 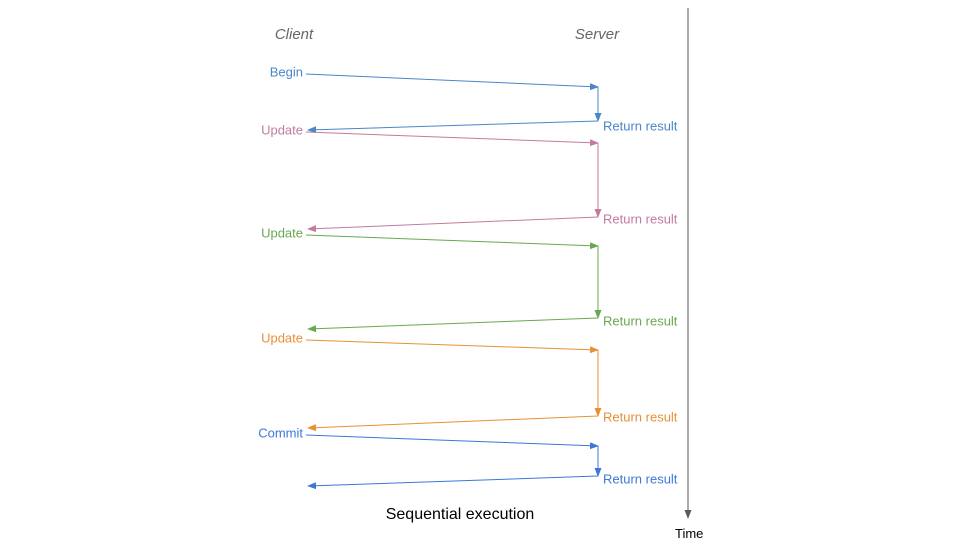 I want to click on server-column-header: Server, so click(x=597, y=34).